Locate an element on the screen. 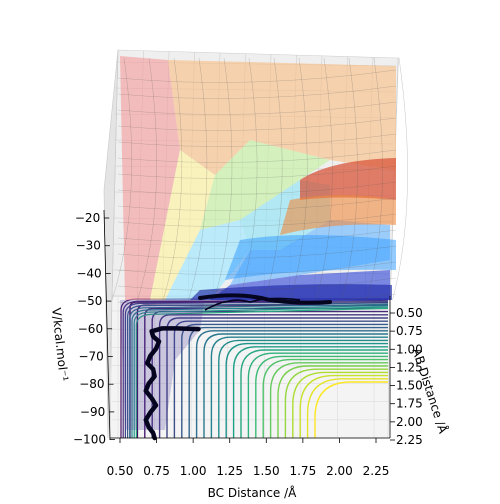  x-tick-labels: 0.50 0.75 1.00 1.25 1.50 1.75 2.00 2.25 is located at coordinates (248, 458).